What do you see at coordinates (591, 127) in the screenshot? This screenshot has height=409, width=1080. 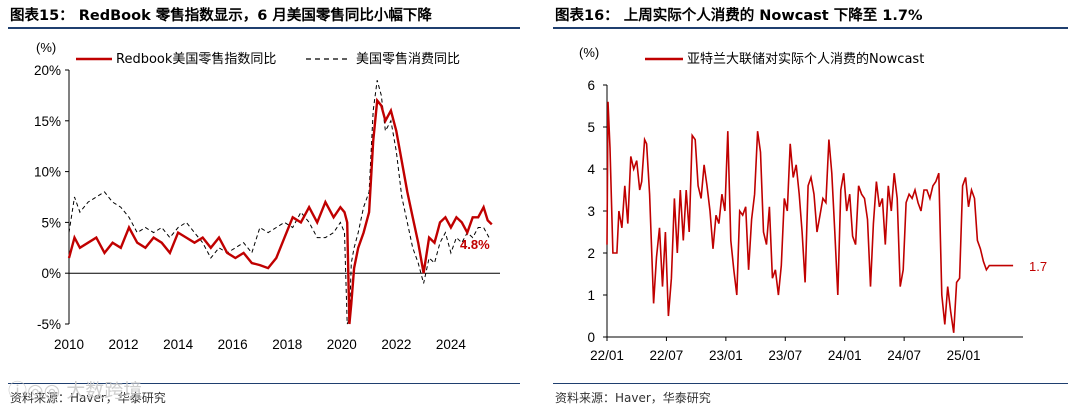 I see `right-y-tick-label: 5` at bounding box center [591, 127].